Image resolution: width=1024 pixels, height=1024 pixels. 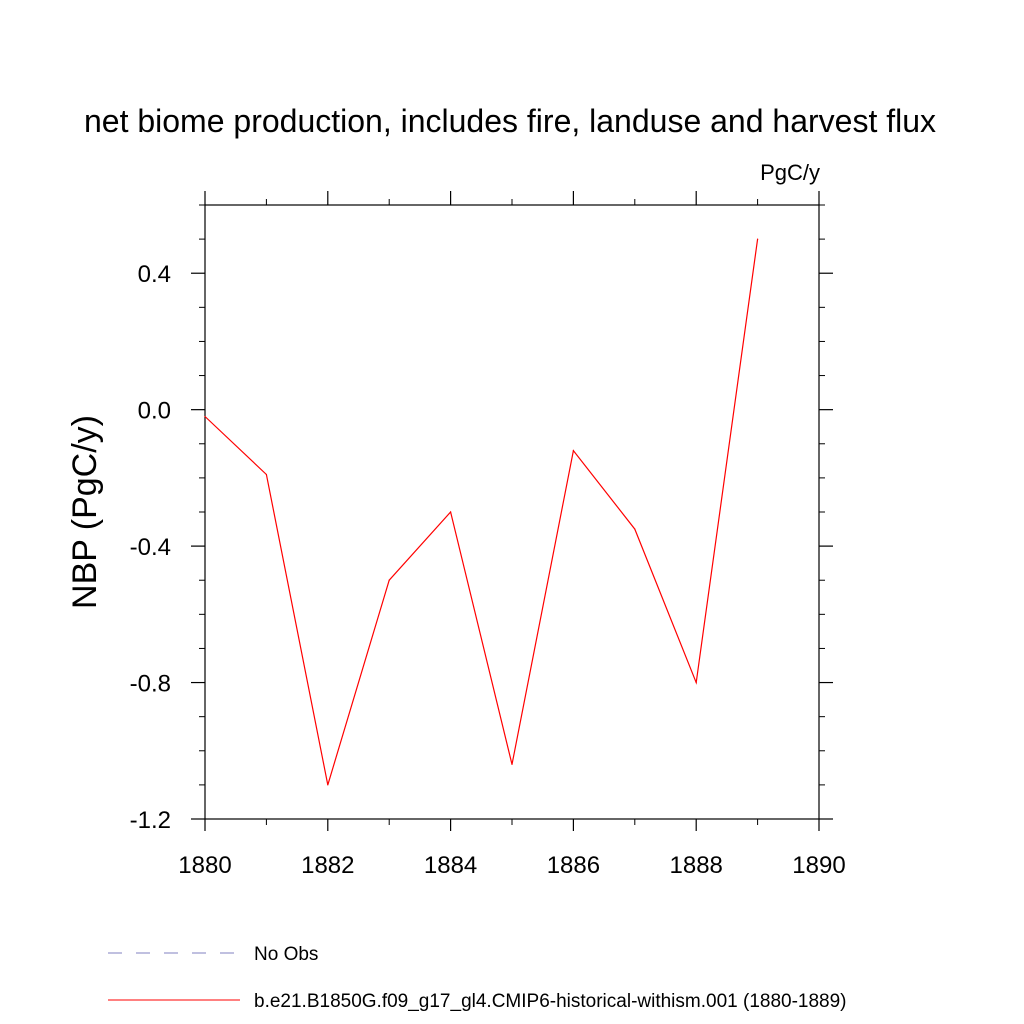 What do you see at coordinates (85, 512) in the screenshot?
I see `y-axis-label: NBP (PgC/y)` at bounding box center [85, 512].